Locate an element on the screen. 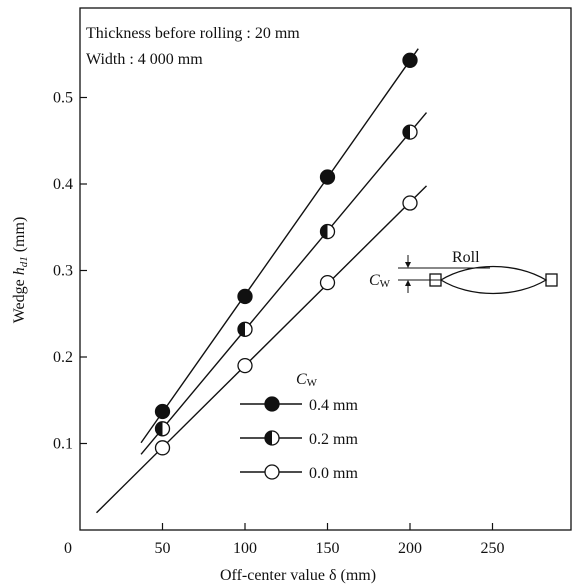 The width and height of the screenshot is (573, 587). y-axis-label: Wedge hd1 (mm) is located at coordinates (20, 270).